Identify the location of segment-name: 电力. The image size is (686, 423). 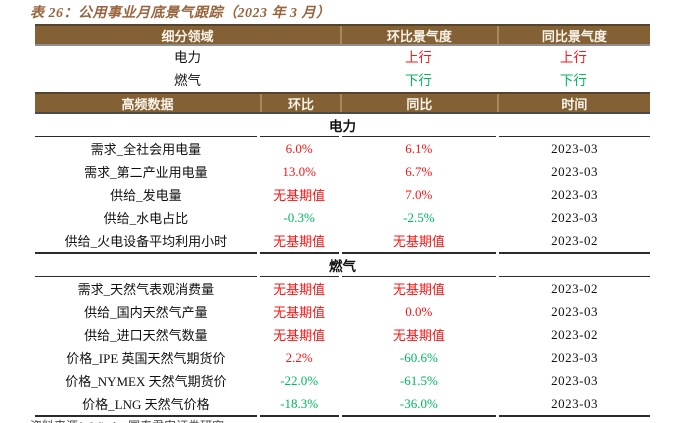
(188, 57).